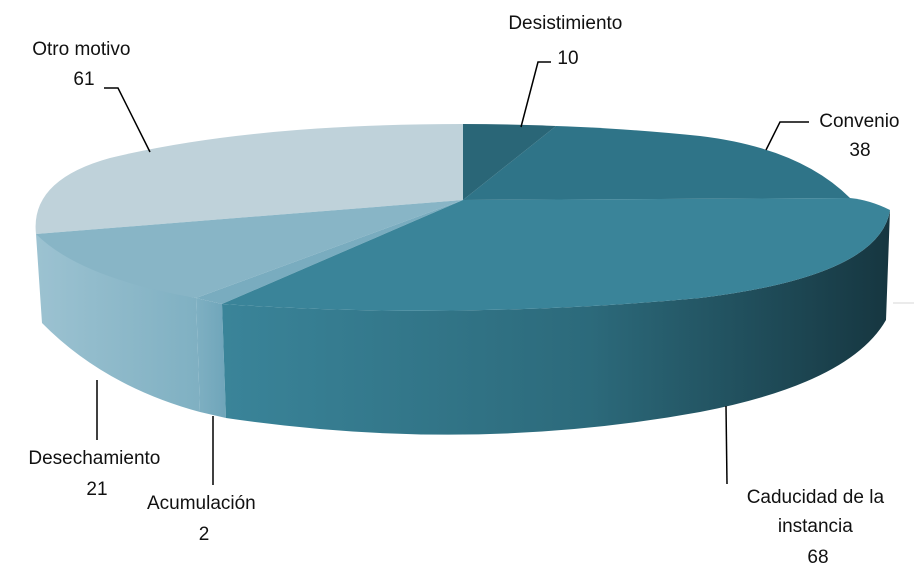 The image size is (914, 570). I want to click on label-desechamiento: Desechamiento 21, so click(96, 474).